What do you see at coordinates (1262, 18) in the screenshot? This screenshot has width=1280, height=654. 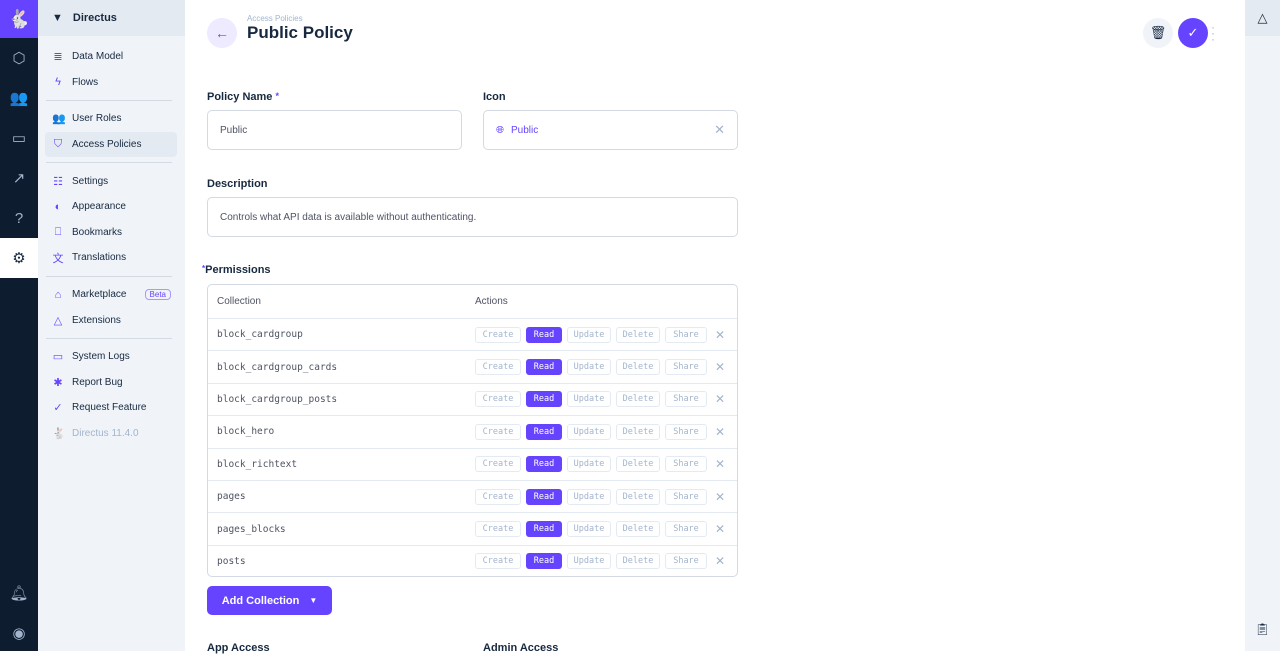 I see `info-toggle-icon: △` at bounding box center [1262, 18].